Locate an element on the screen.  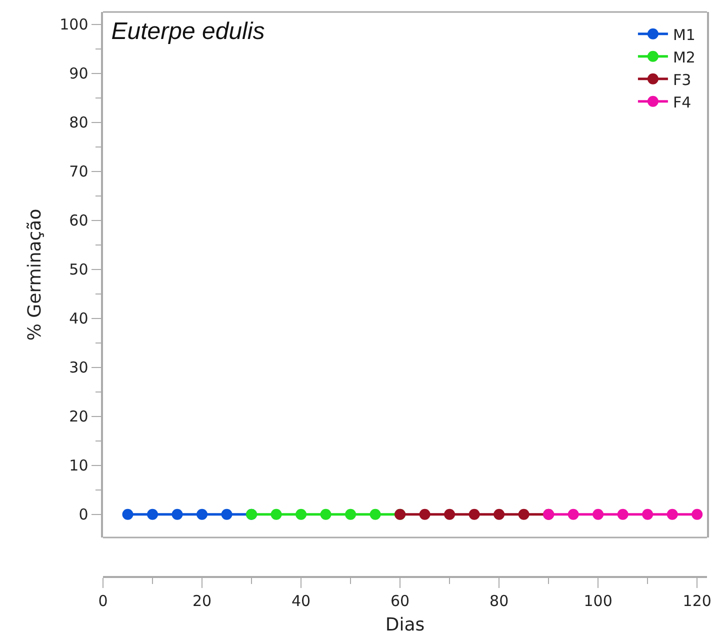
x-tick-label: 20 is located at coordinates (202, 601).